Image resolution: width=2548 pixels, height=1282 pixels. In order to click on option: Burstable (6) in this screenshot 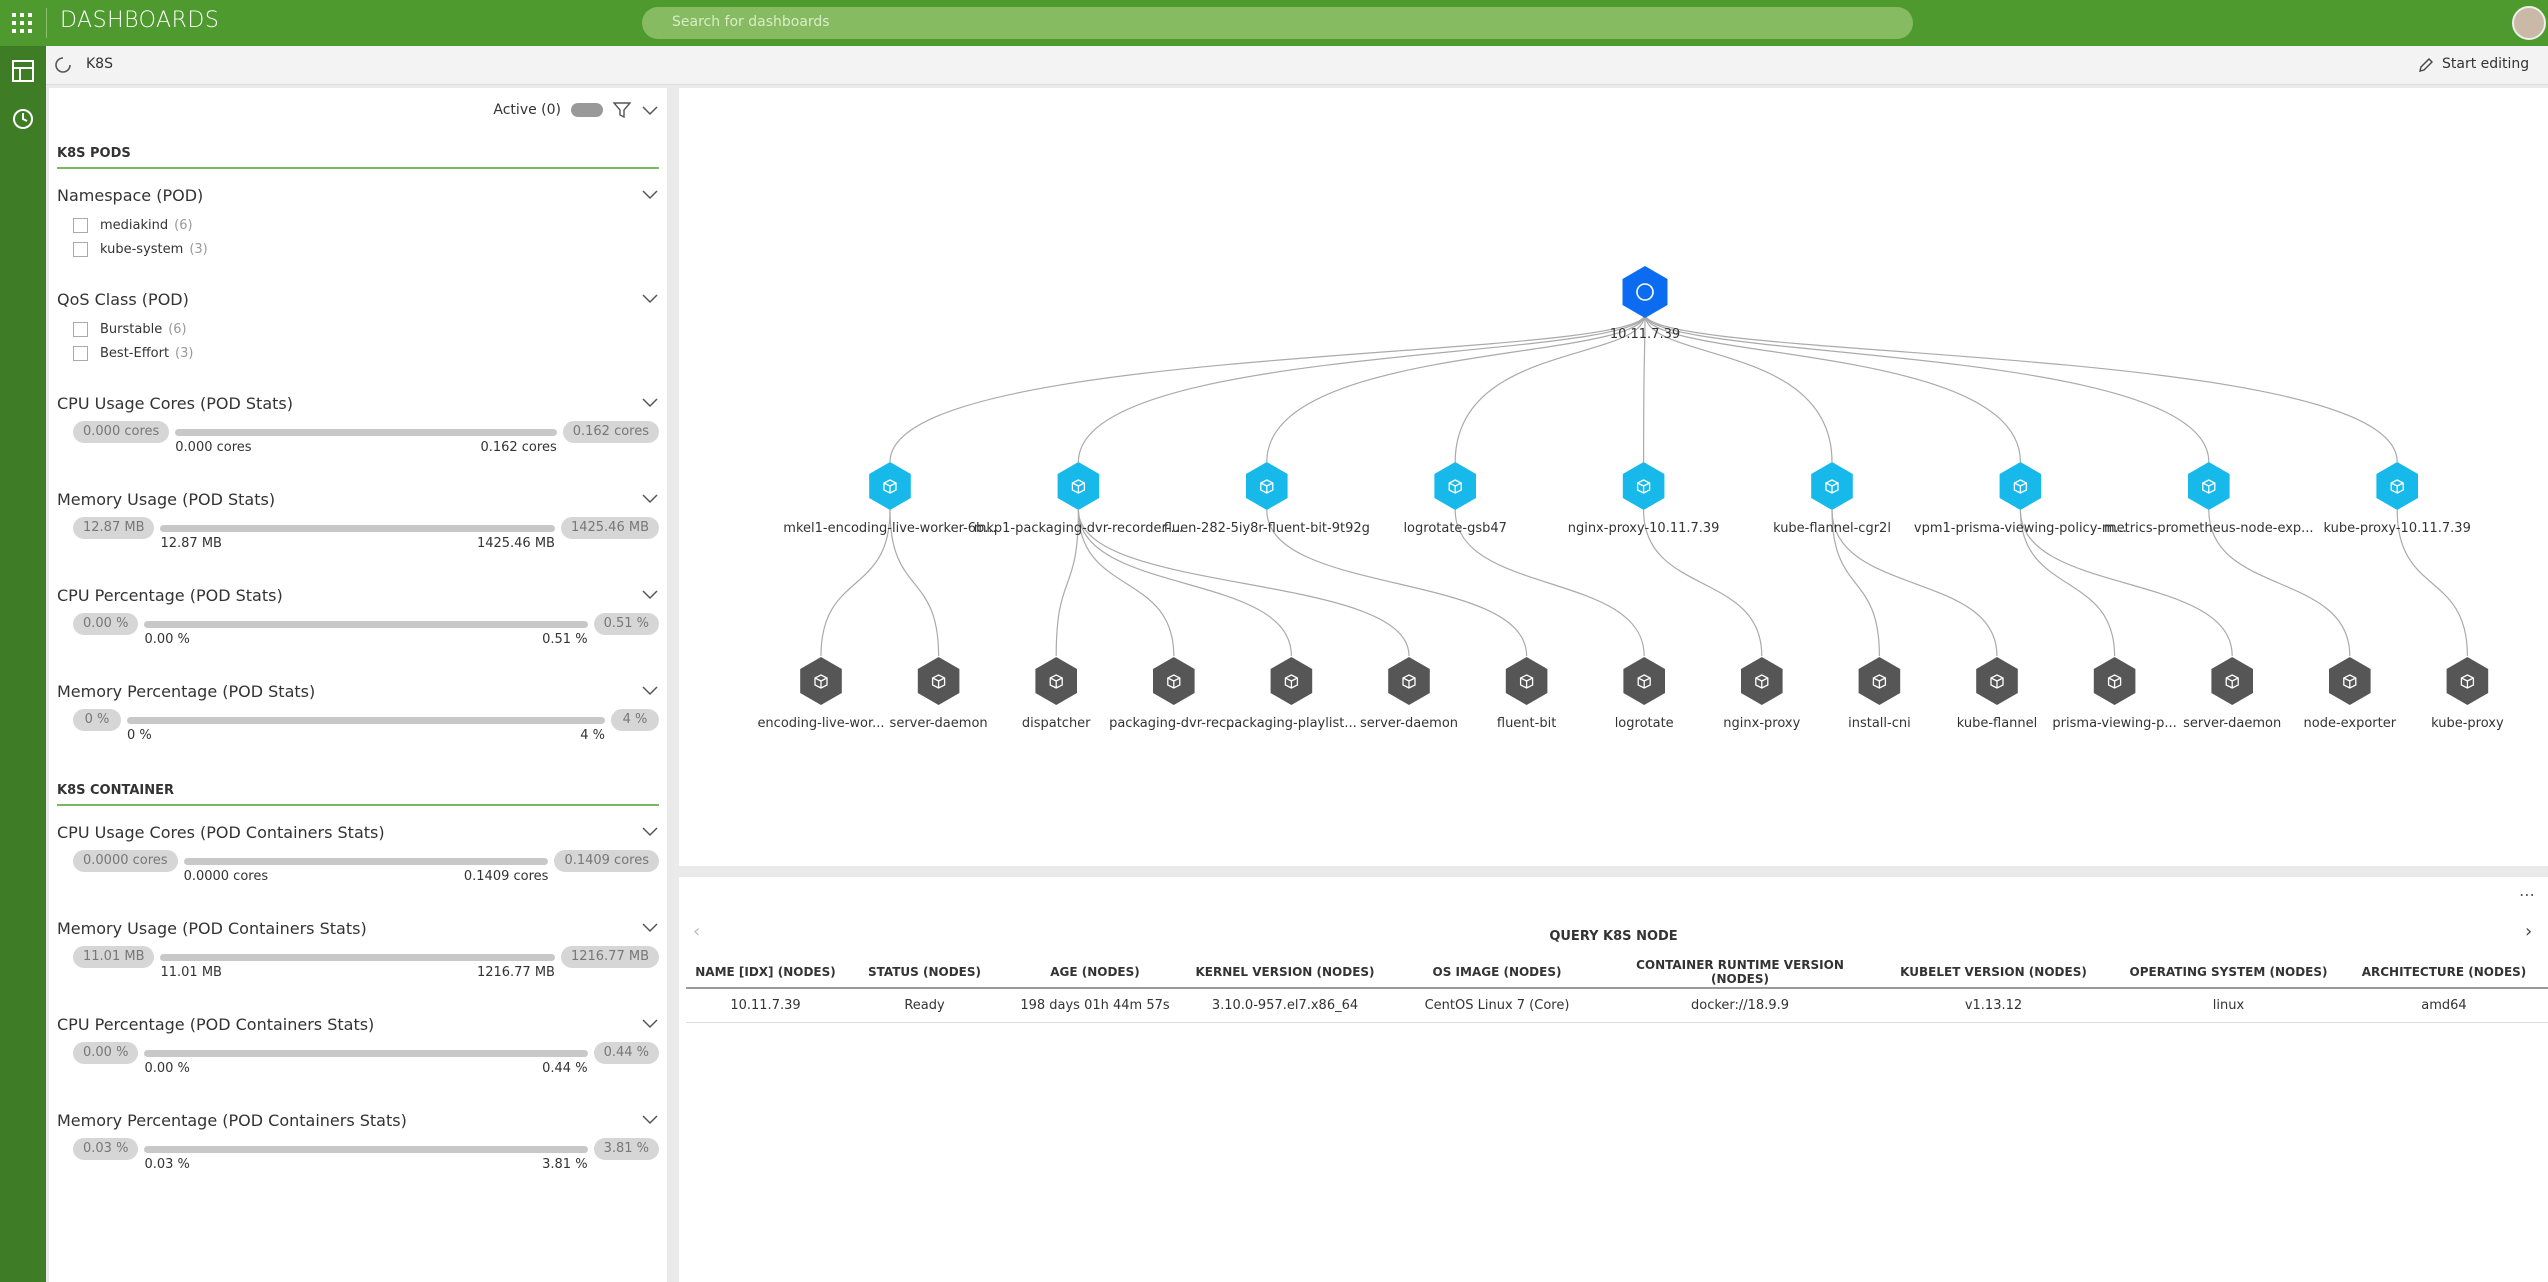, I will do `click(358, 329)`.